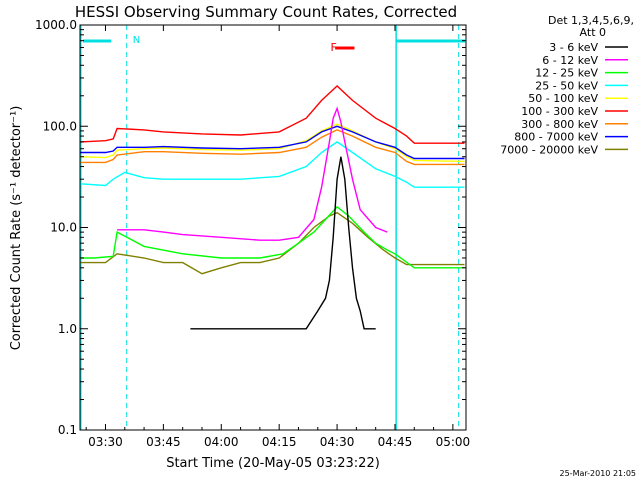 This screenshot has height=480, width=640. What do you see at coordinates (549, 149) in the screenshot?
I see `legend-label: 7000 - 20000 keV` at bounding box center [549, 149].